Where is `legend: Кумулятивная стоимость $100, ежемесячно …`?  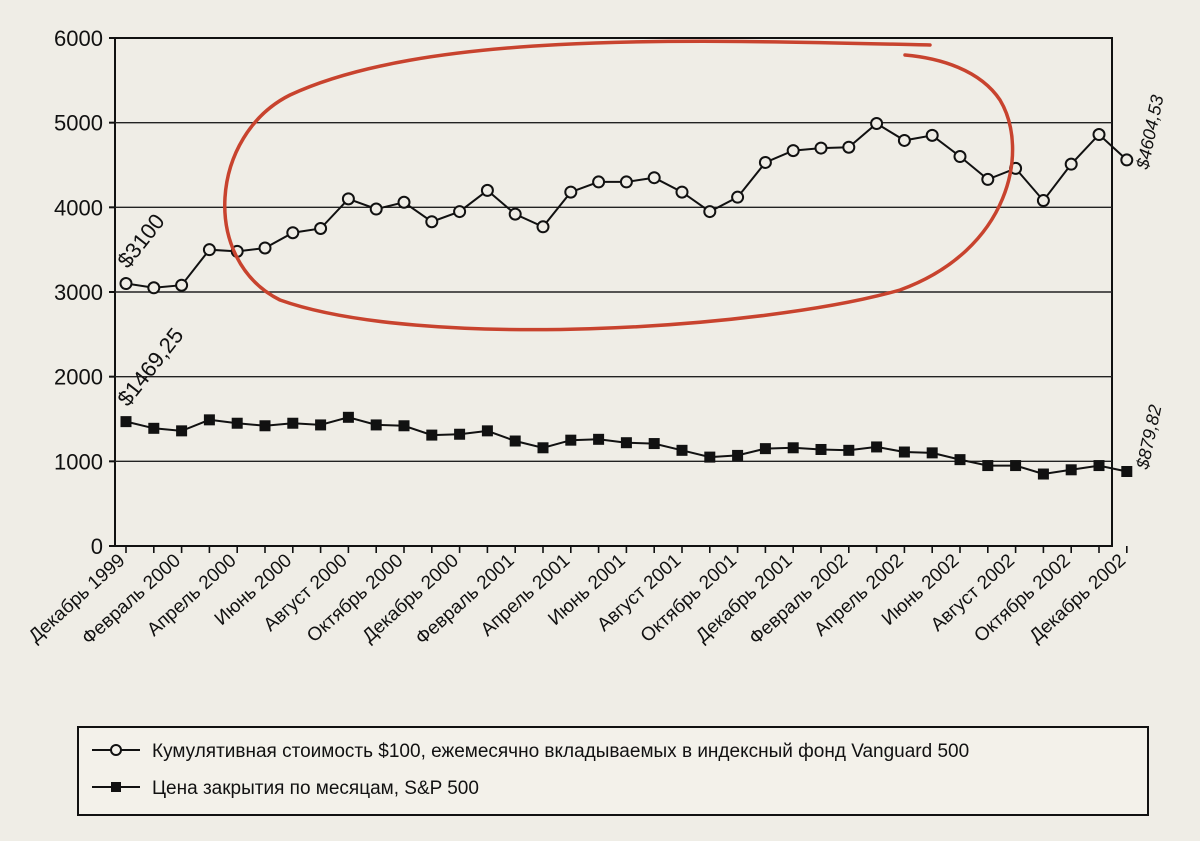 legend: Кумулятивная стоимость $100, ежемесячно … is located at coordinates (613, 771).